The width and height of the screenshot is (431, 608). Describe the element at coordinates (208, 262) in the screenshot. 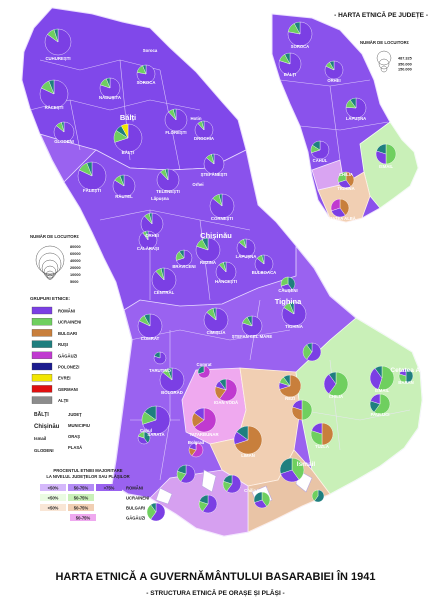

I see `plasa-label: REZINA` at that location.